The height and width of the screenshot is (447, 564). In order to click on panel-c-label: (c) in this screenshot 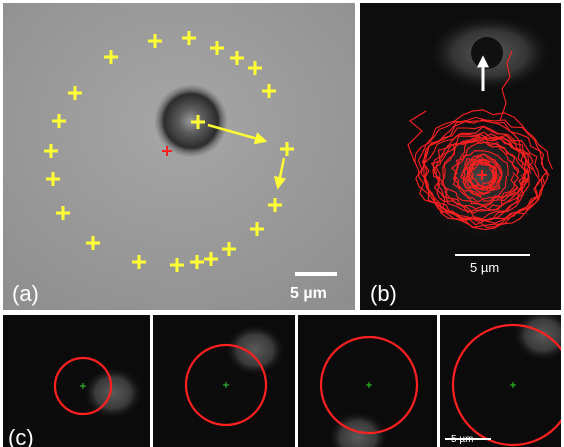, I will do `click(21, 436)`.